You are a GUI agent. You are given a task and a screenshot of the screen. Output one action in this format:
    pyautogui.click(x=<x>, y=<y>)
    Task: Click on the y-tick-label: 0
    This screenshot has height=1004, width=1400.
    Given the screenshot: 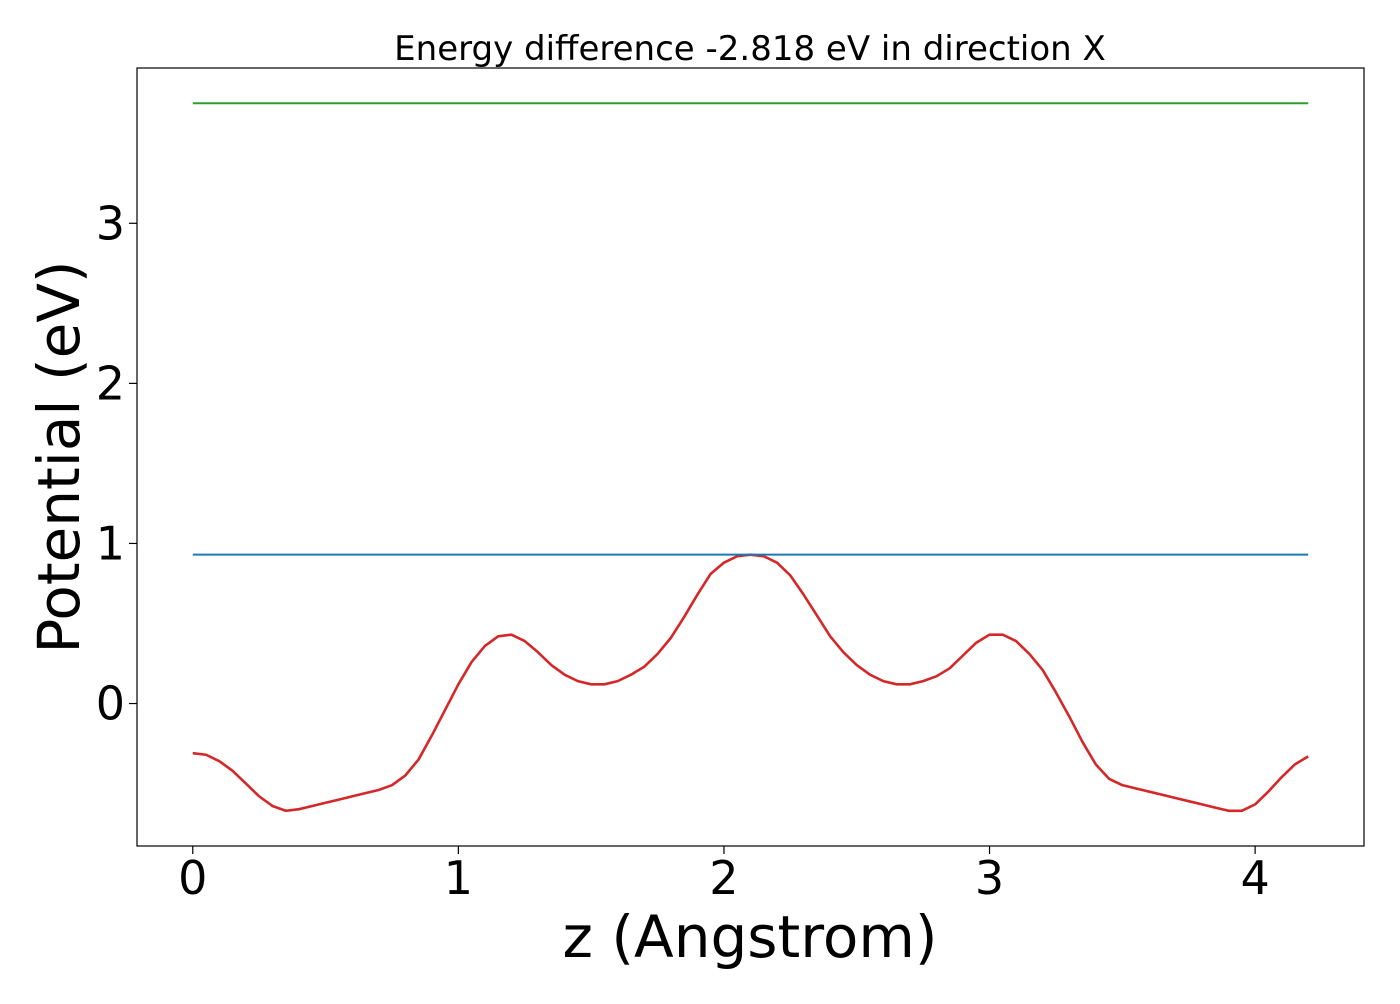 What is the action you would take?
    pyautogui.click(x=110, y=704)
    